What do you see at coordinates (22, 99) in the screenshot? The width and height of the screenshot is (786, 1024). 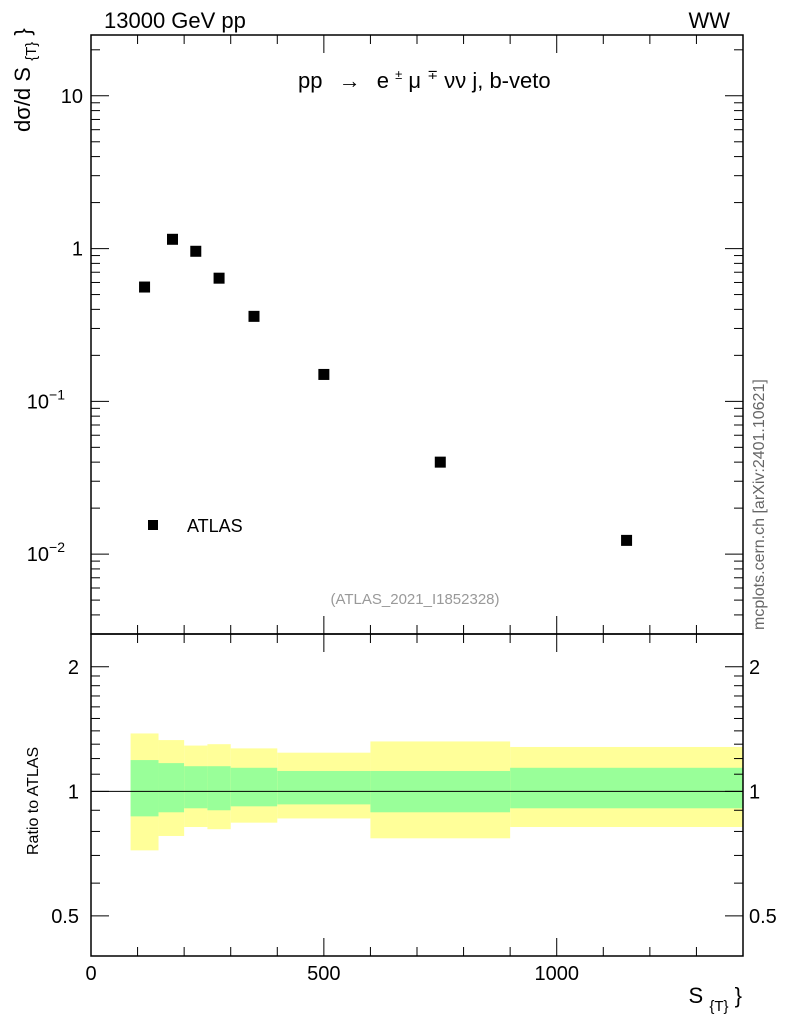 I see `main-ylabel-text: dσ/d S` at bounding box center [22, 99].